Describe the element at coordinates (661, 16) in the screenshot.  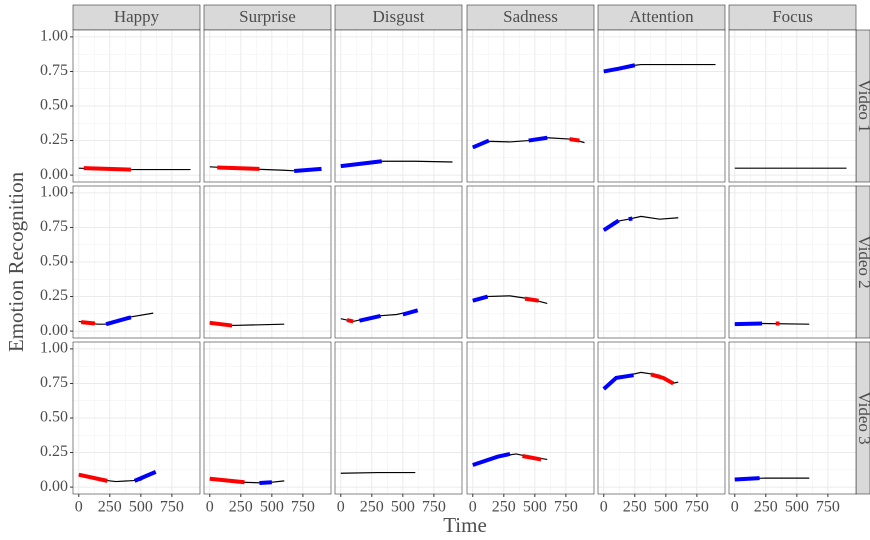
I see `column-strip-label: Attention` at that location.